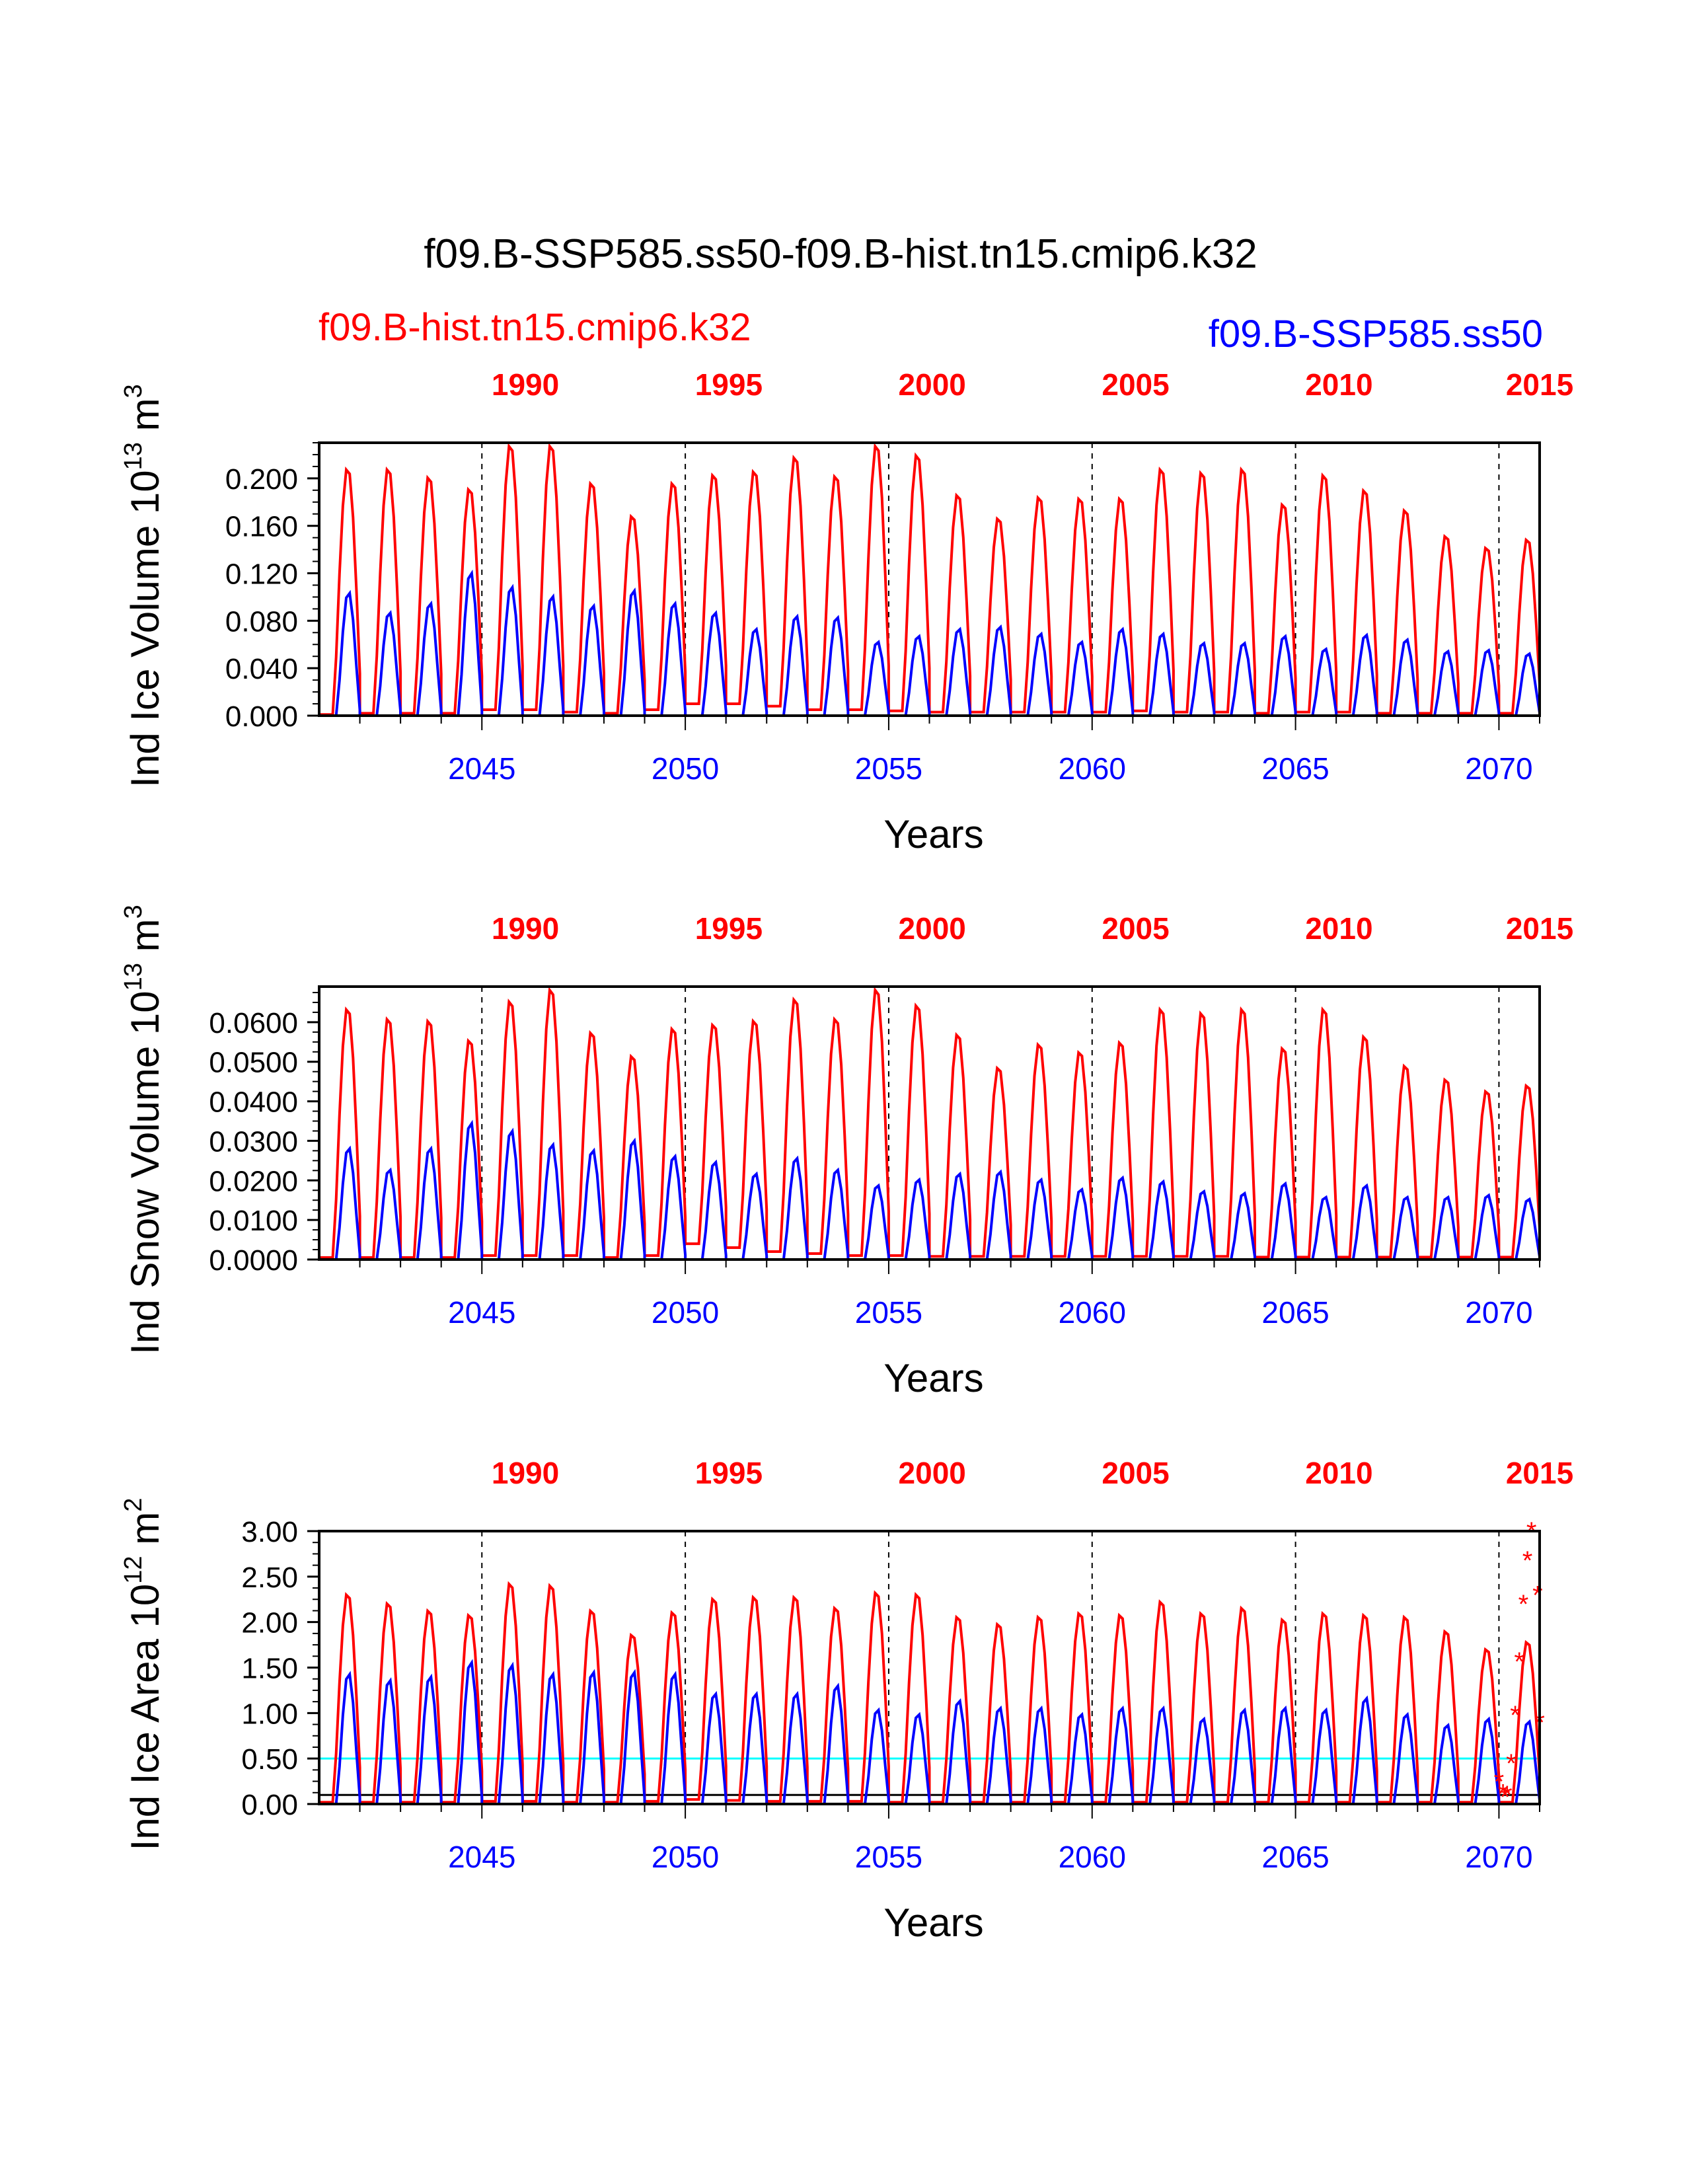 The width and height of the screenshot is (1685, 2184). I want to click on y-tick-label: 1.00, so click(269, 1714).